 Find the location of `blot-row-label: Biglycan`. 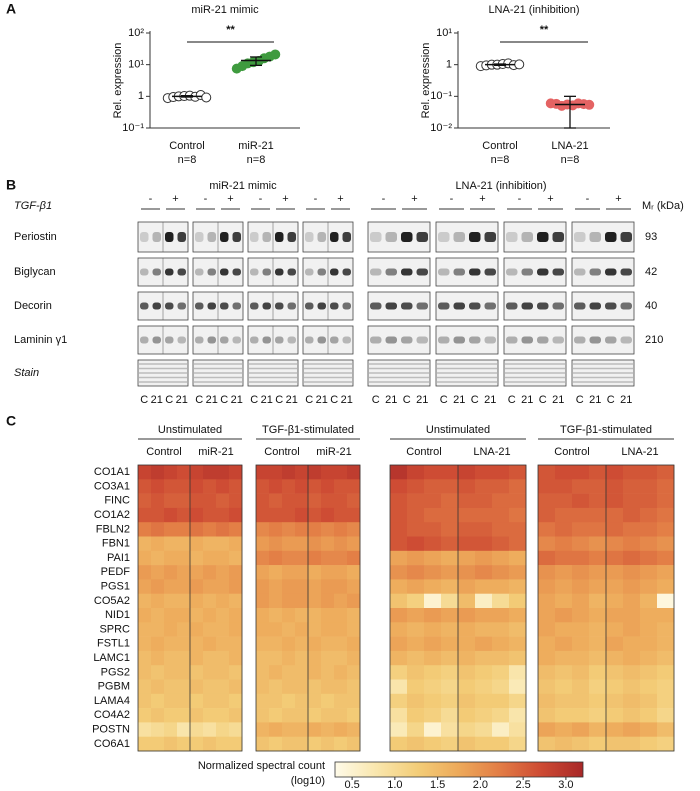

blot-row-label: Biglycan is located at coordinates (35, 272).